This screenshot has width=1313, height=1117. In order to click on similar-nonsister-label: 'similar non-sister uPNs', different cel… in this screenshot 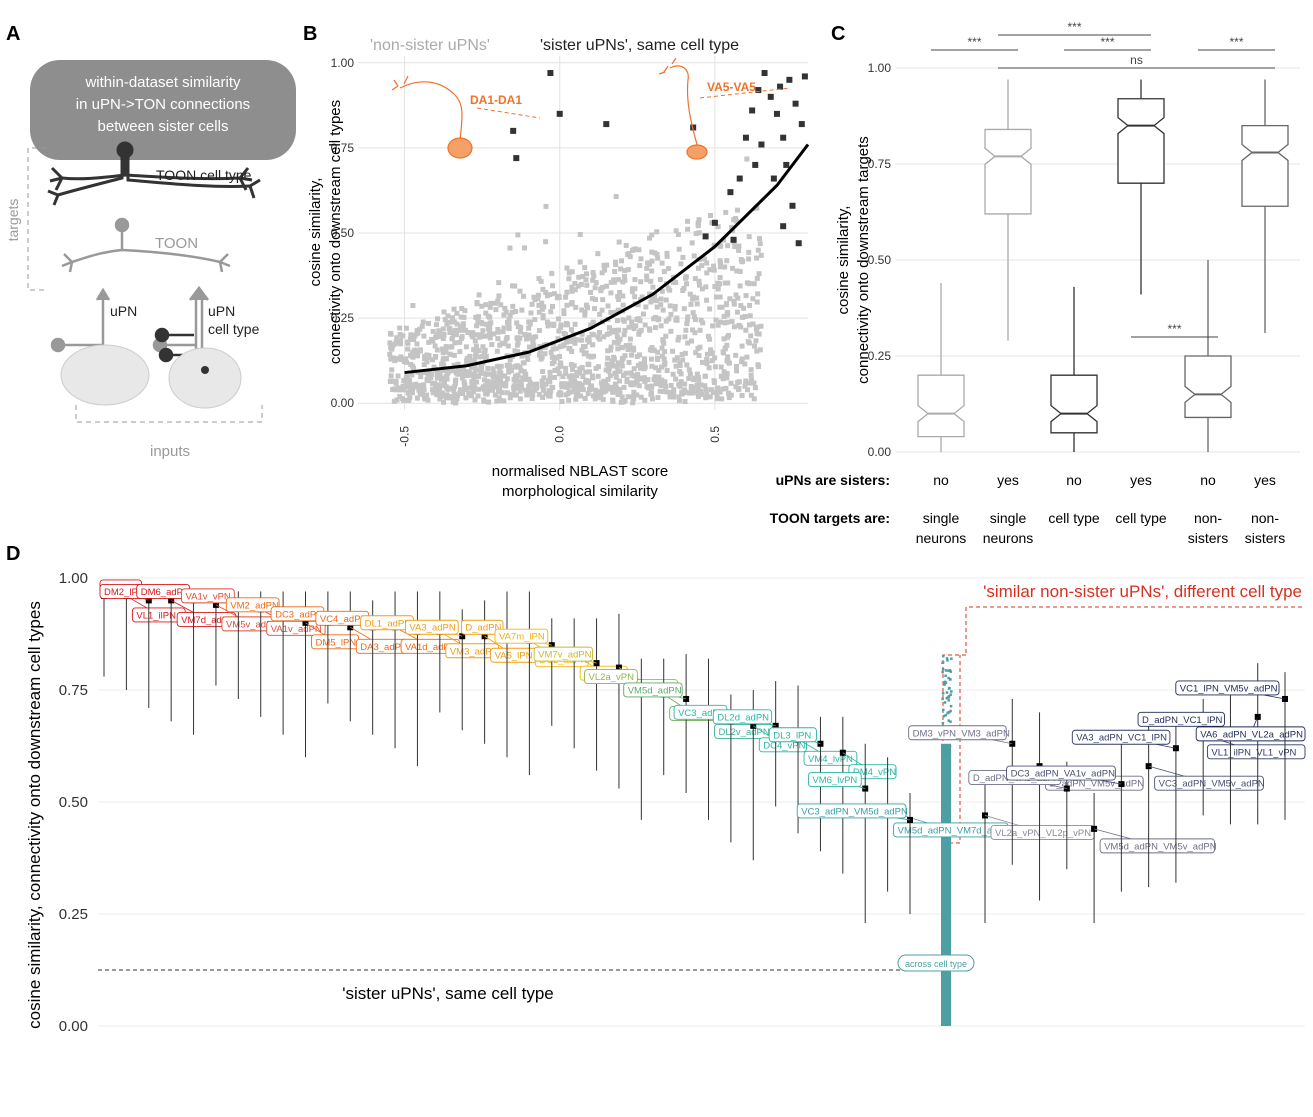, I will do `click(1142, 591)`.